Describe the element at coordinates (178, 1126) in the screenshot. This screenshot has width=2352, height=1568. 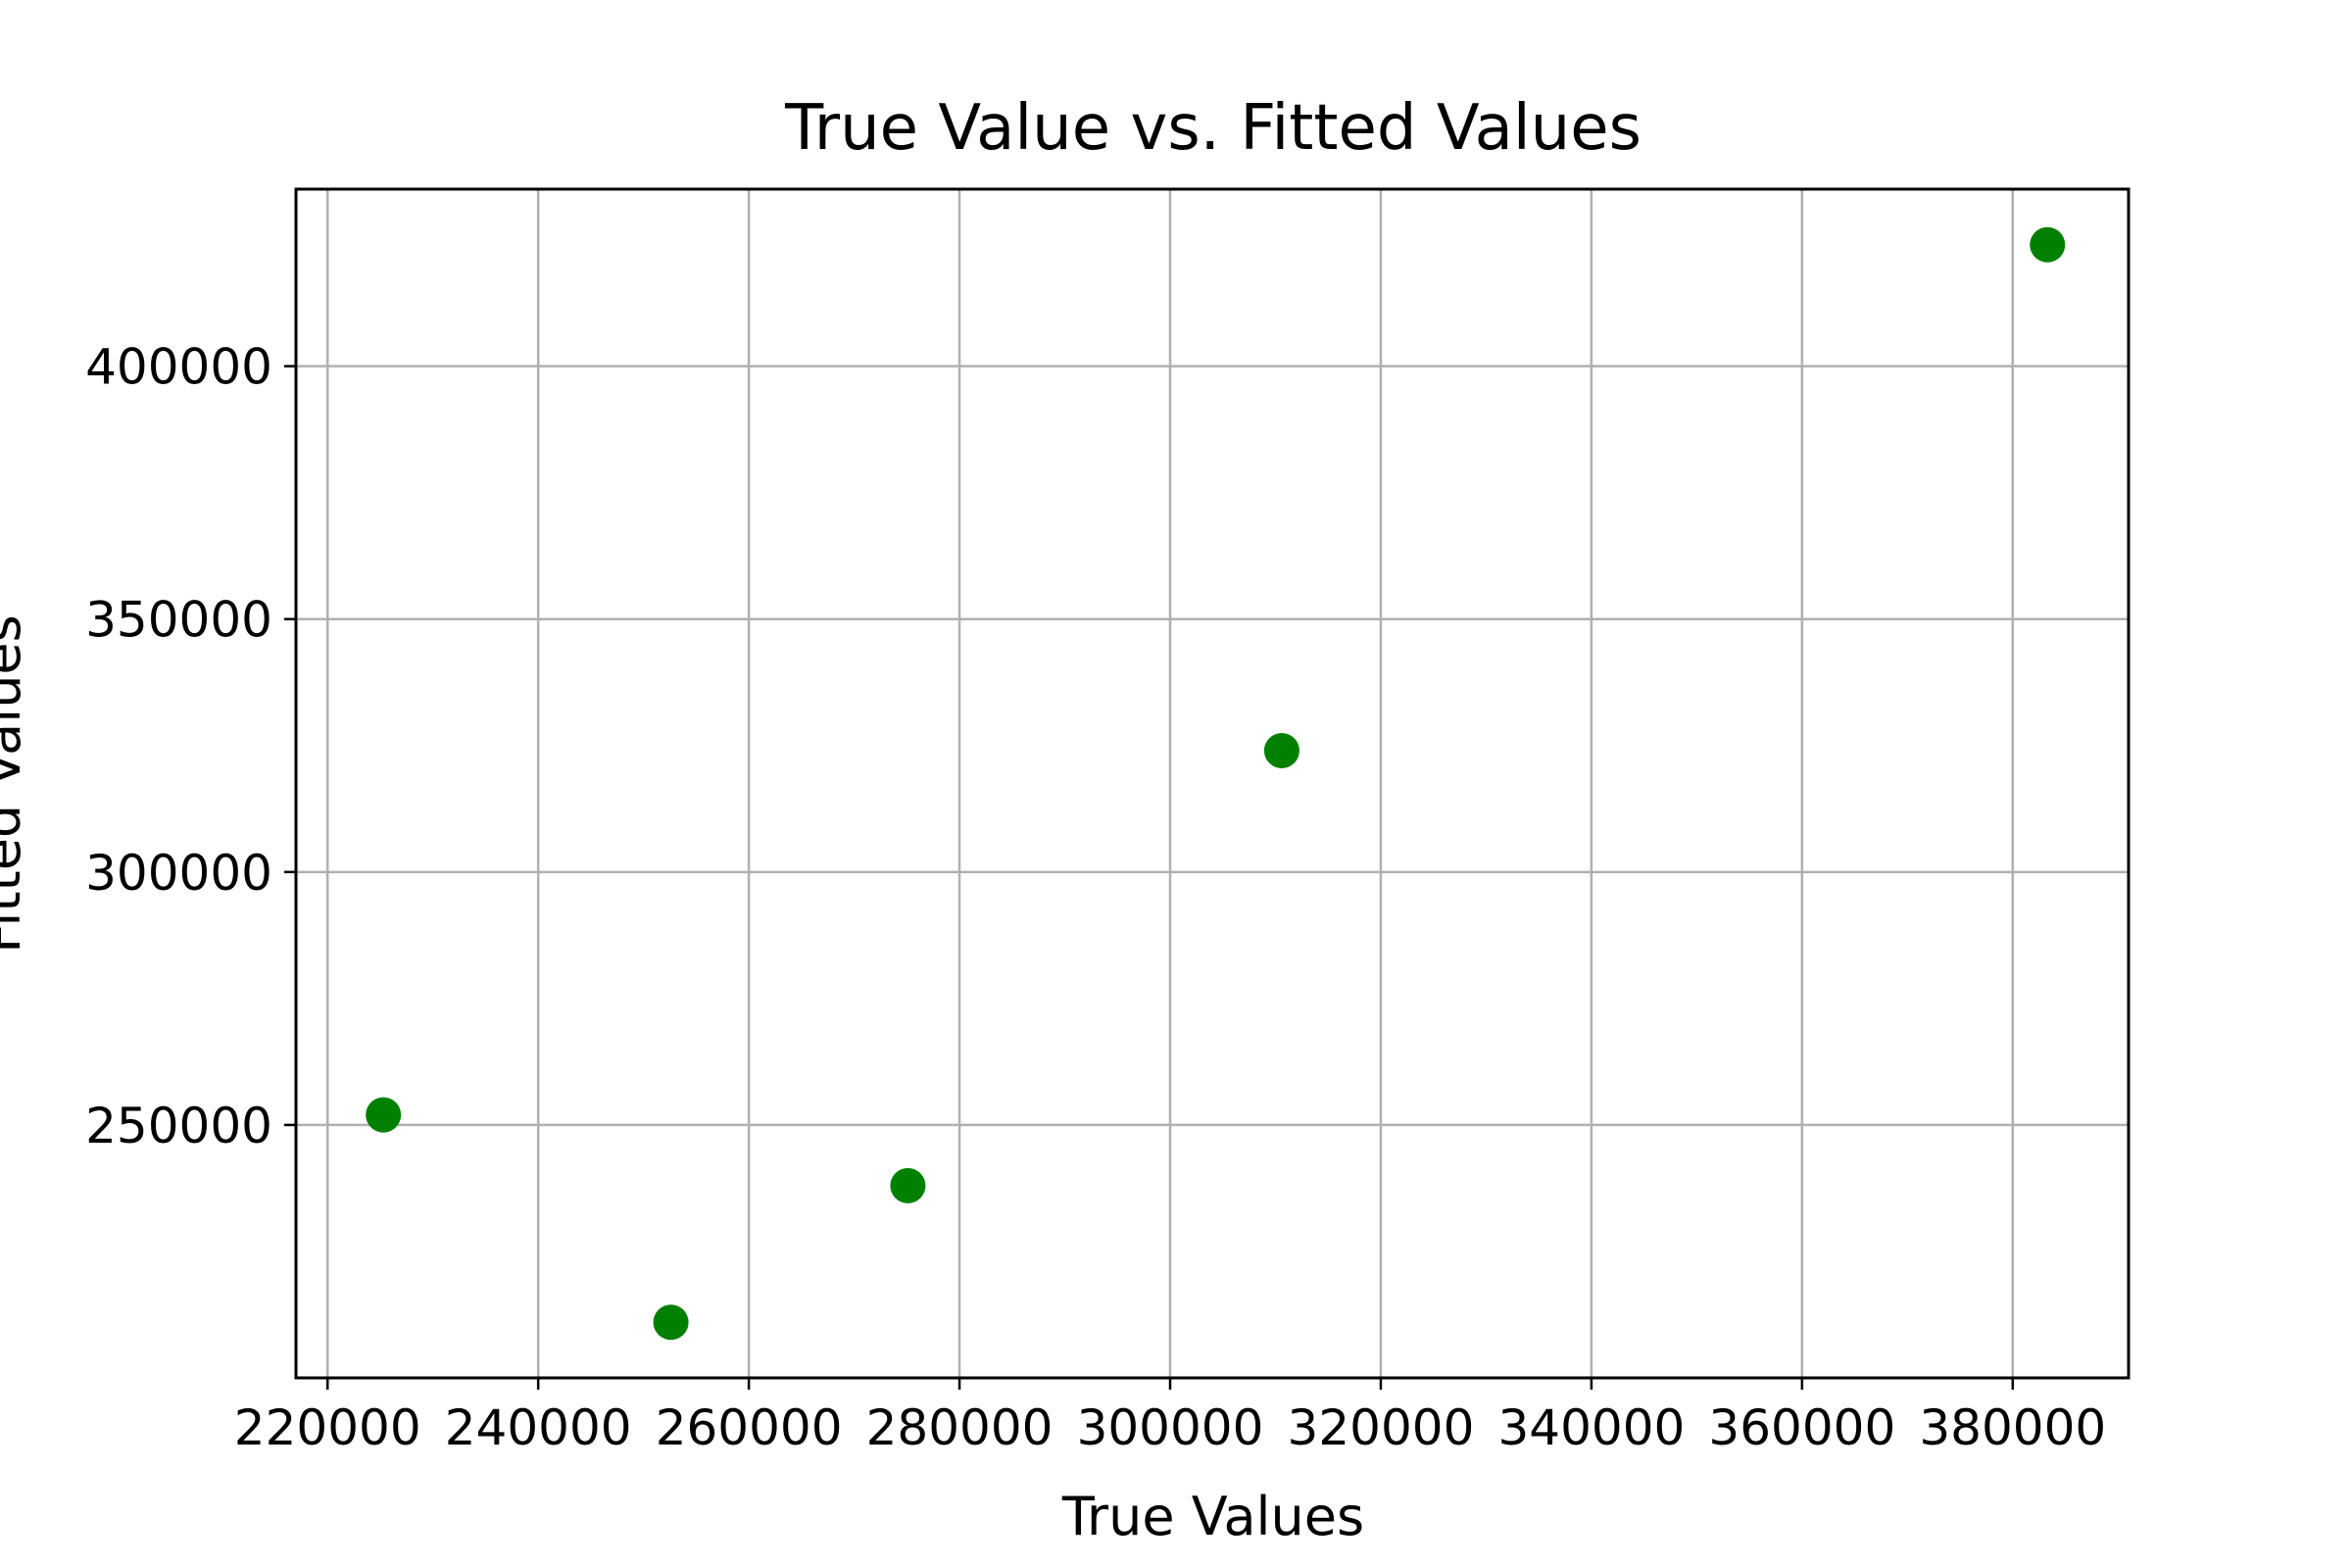
I see `y-tick-label: 250000` at that location.